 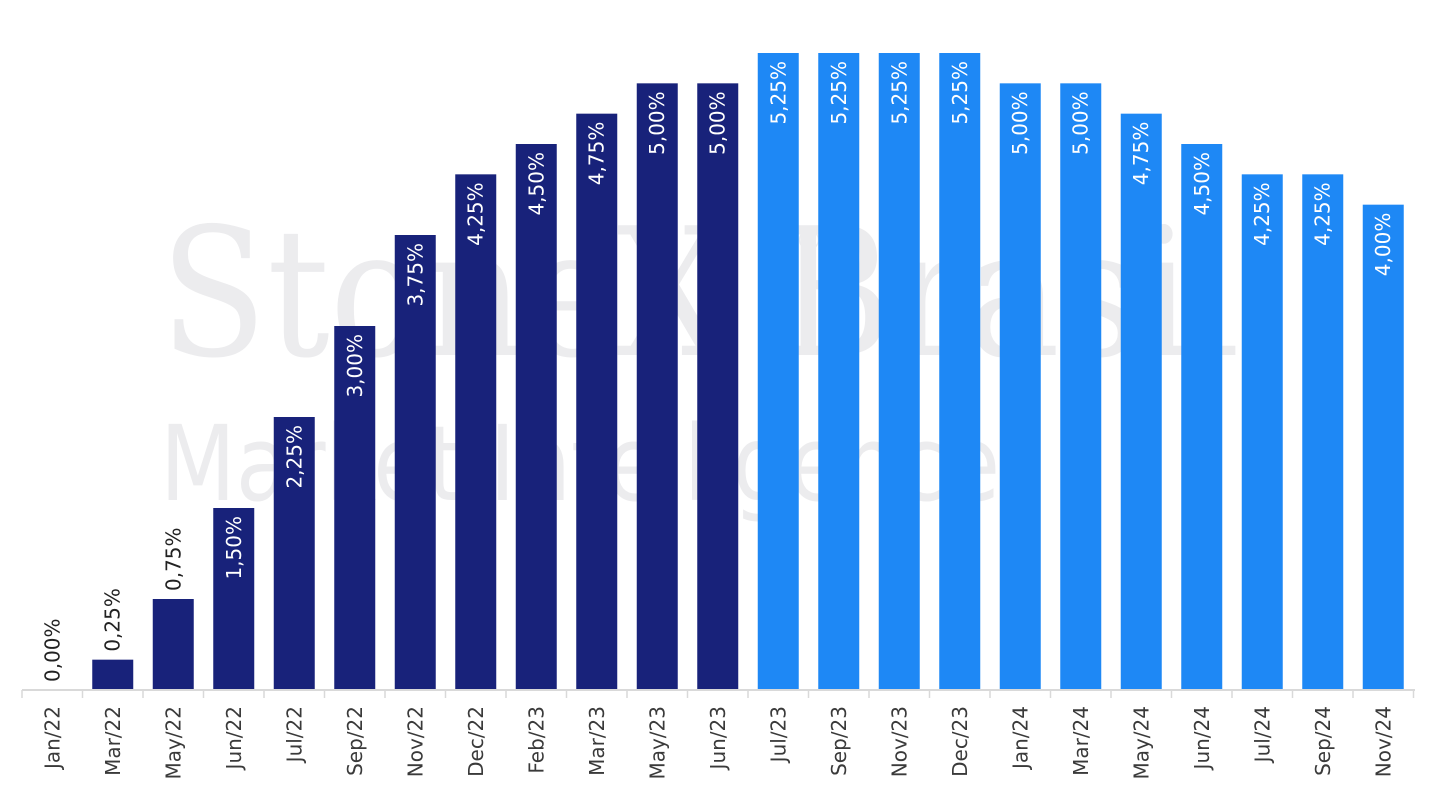 I want to click on x-tick-label: Dec/22, so click(x=476, y=741).